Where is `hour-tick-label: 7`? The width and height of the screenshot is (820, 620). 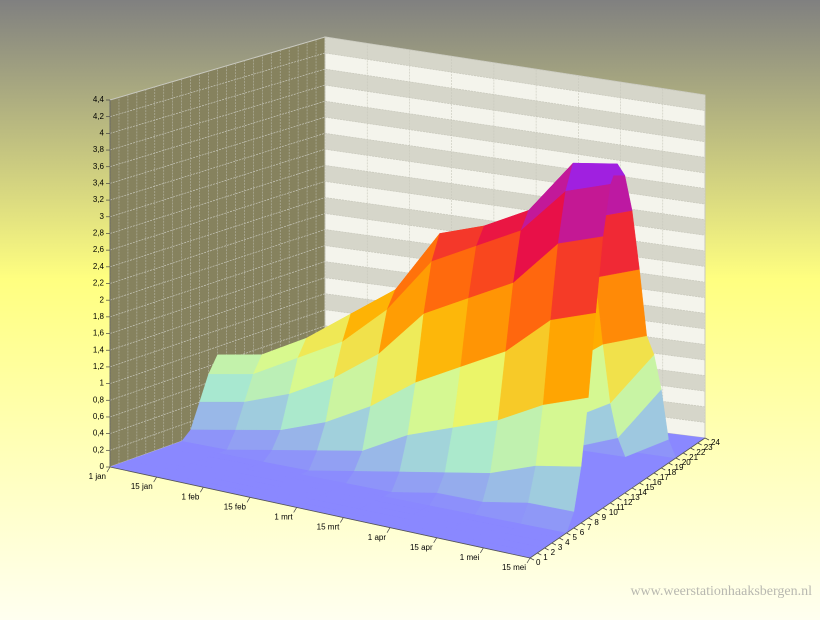
hour-tick-label: 7 is located at coordinates (589, 527).